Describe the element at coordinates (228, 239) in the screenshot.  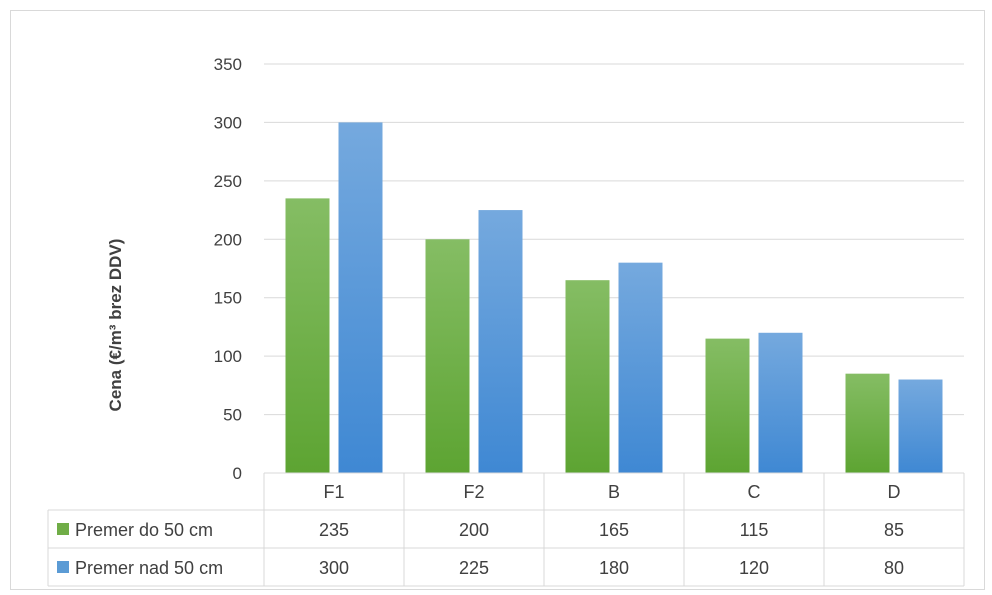
I see `y-tick-label: 200` at that location.